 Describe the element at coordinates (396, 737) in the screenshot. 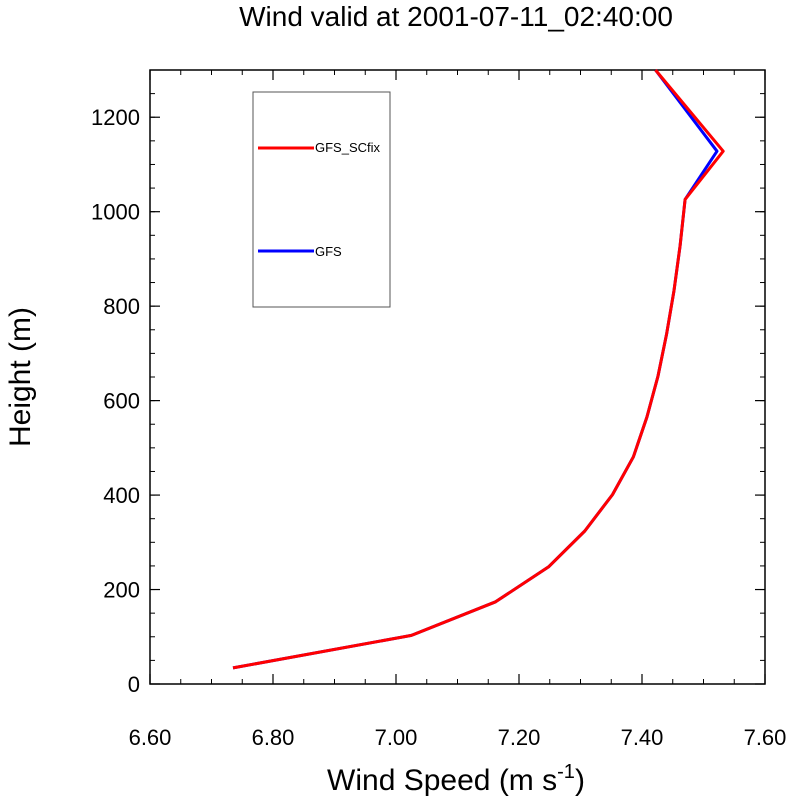

I see `x-tick-label: 7.00` at that location.